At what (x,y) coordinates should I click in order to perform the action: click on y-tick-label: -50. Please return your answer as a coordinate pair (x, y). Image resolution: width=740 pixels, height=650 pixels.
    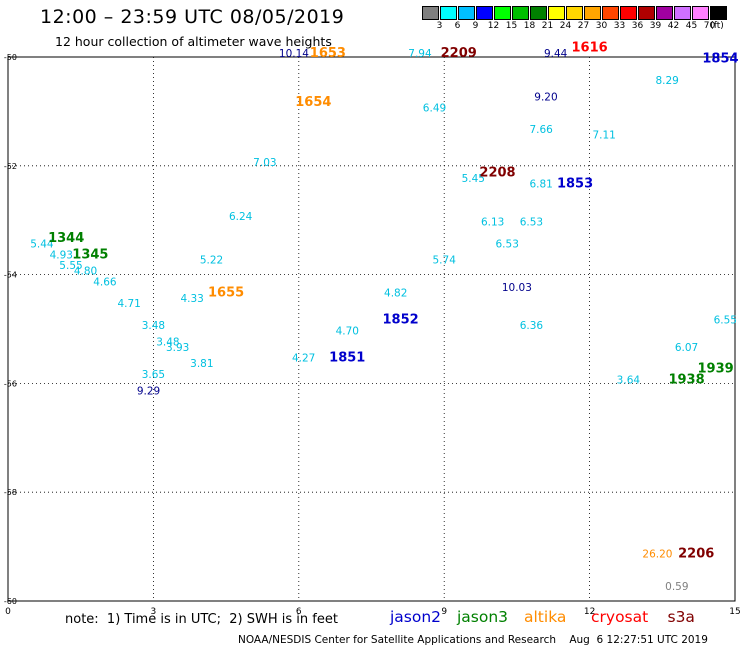
    Looking at the image, I should click on (10, 57).